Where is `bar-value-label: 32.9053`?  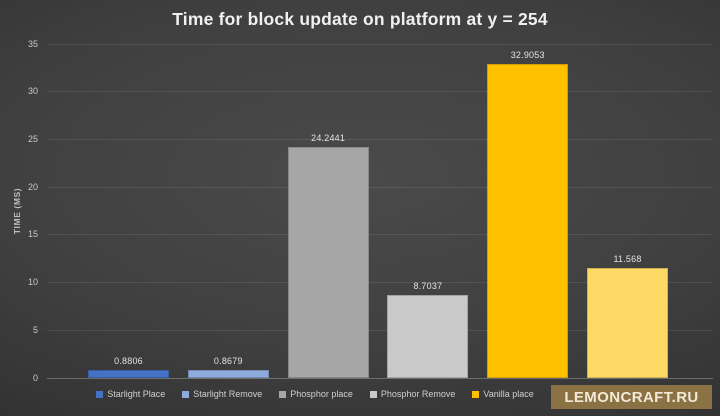 bar-value-label: 32.9053 is located at coordinates (527, 55).